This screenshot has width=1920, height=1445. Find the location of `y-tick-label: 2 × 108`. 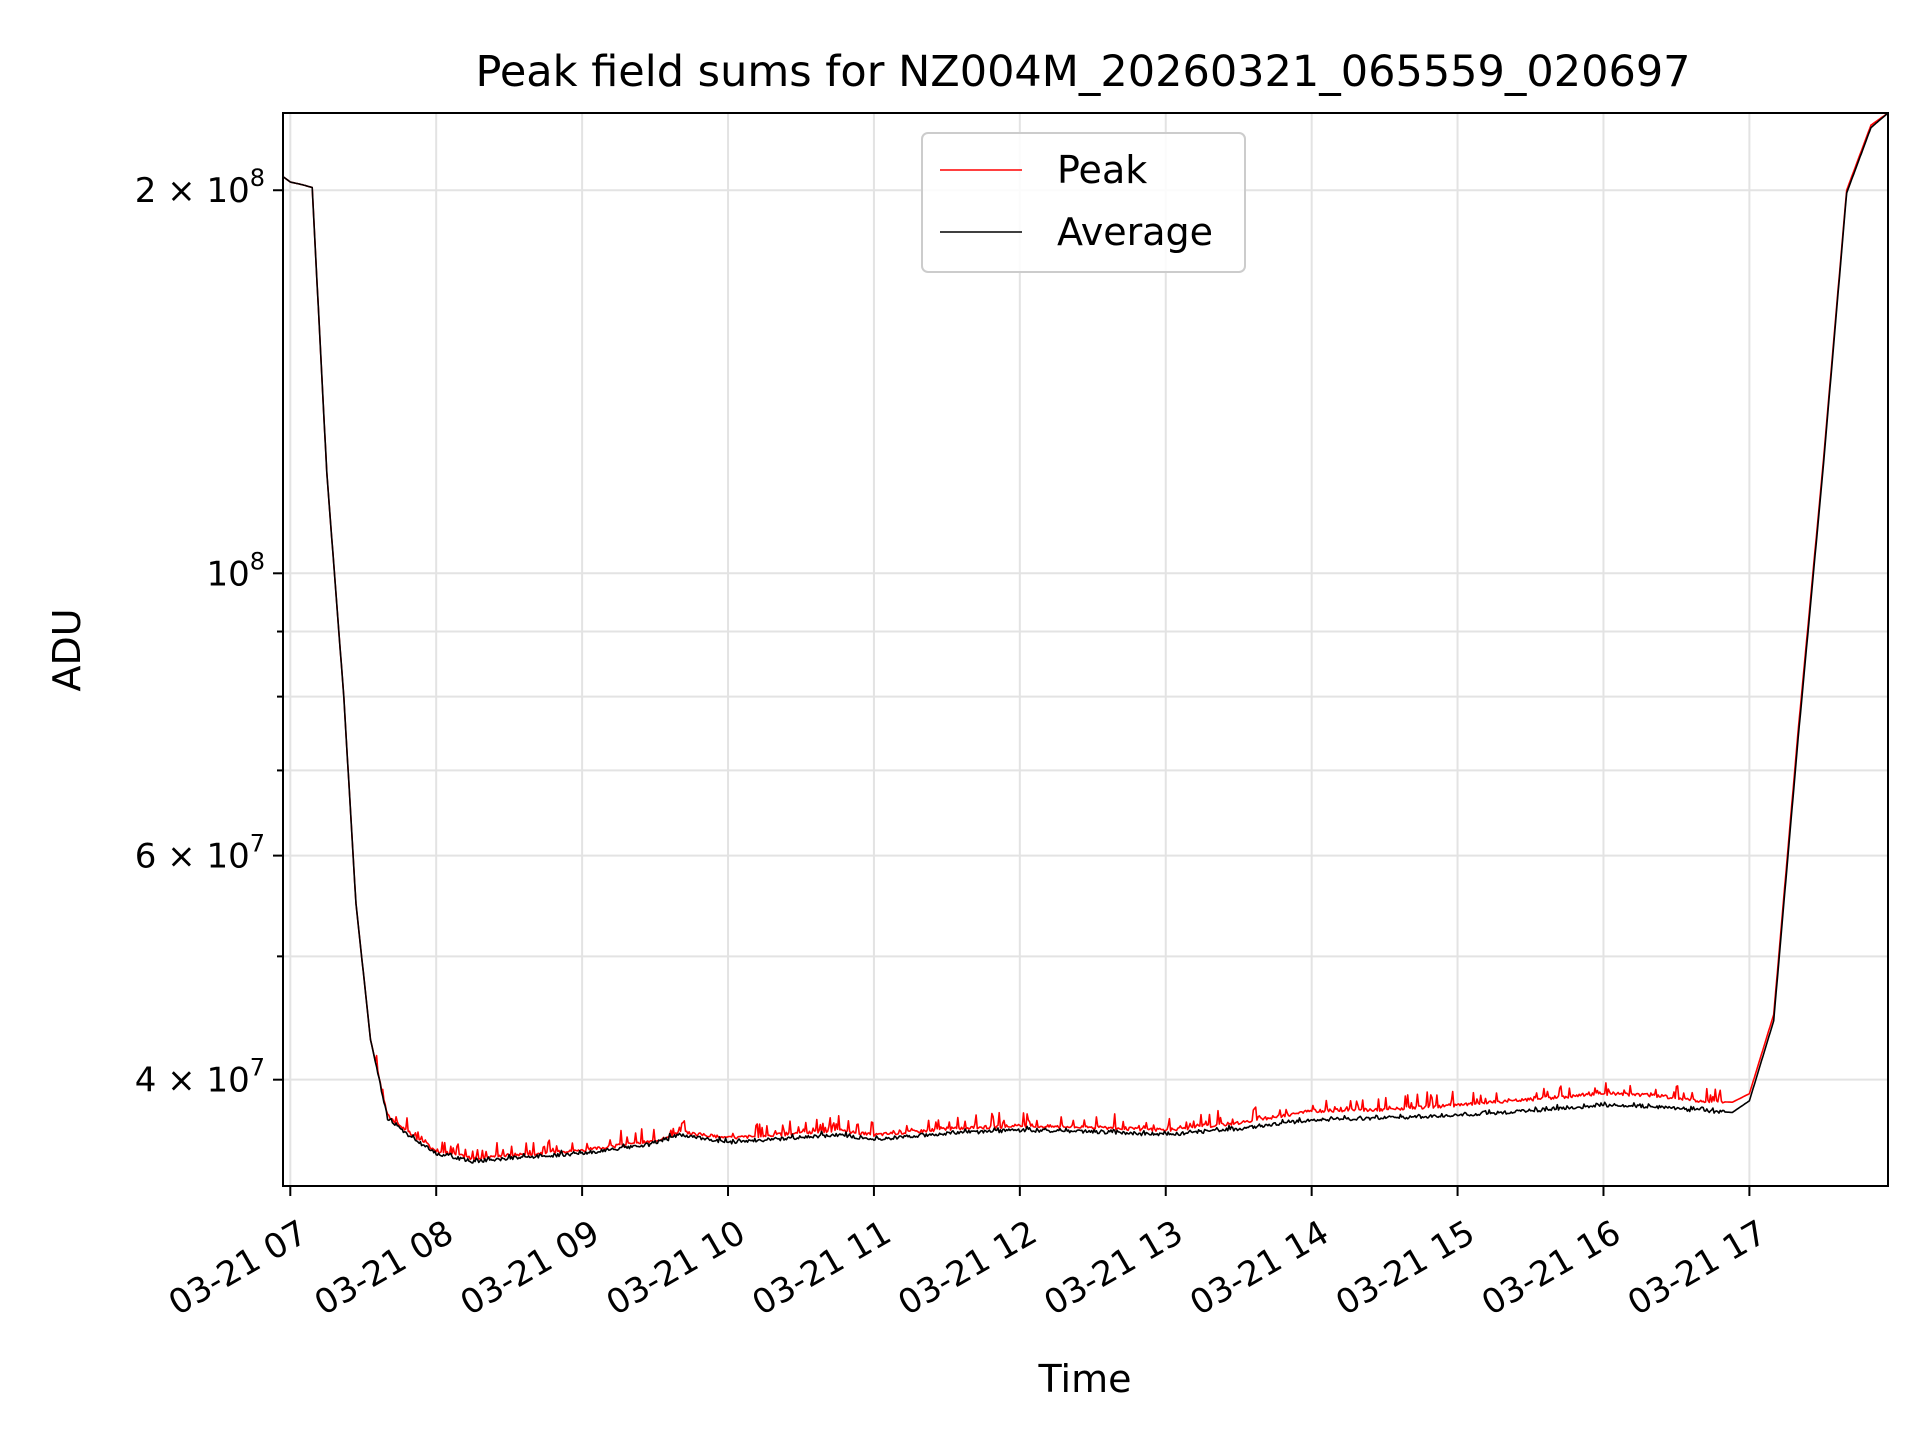

y-tick-label: 2 × 108 is located at coordinates (200, 187).